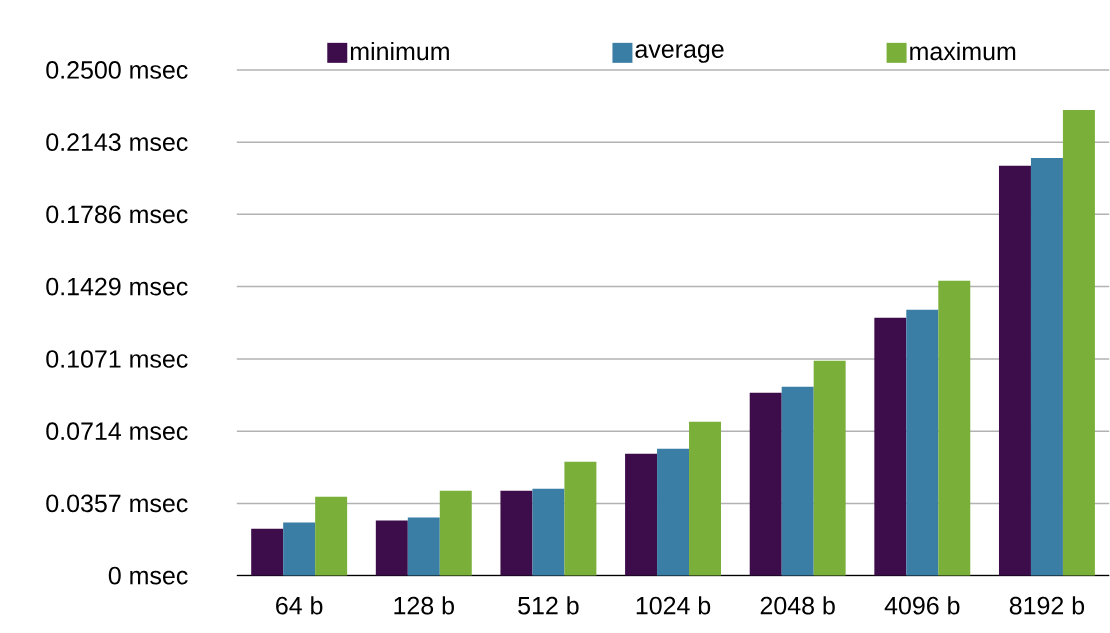 This screenshot has width=1110, height=633. Describe the element at coordinates (679, 54) in the screenshot. I see `legend-label: average` at that location.